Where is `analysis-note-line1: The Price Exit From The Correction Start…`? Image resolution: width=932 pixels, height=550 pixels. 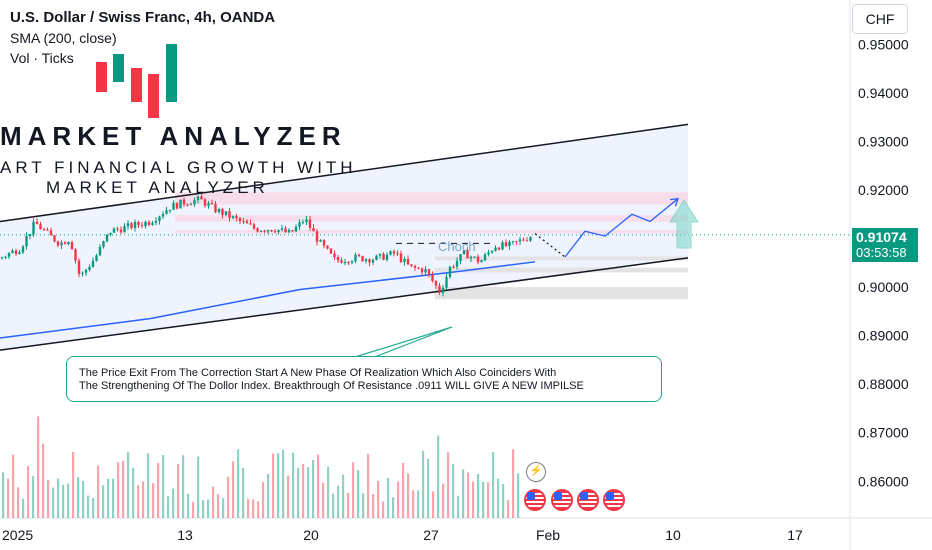 analysis-note-line1: The Price Exit From The Correction Start… is located at coordinates (318, 373).